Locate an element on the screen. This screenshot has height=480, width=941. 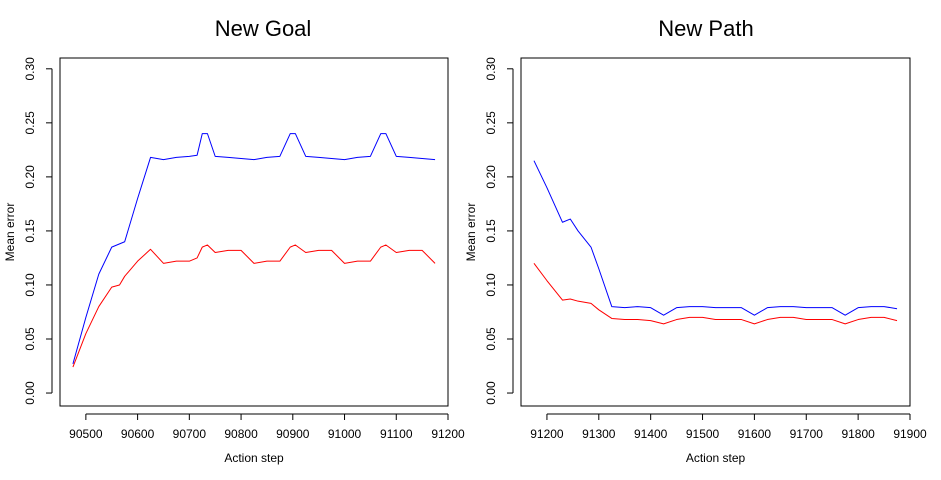
x-tick-label: 90600 is located at coordinates (138, 434).